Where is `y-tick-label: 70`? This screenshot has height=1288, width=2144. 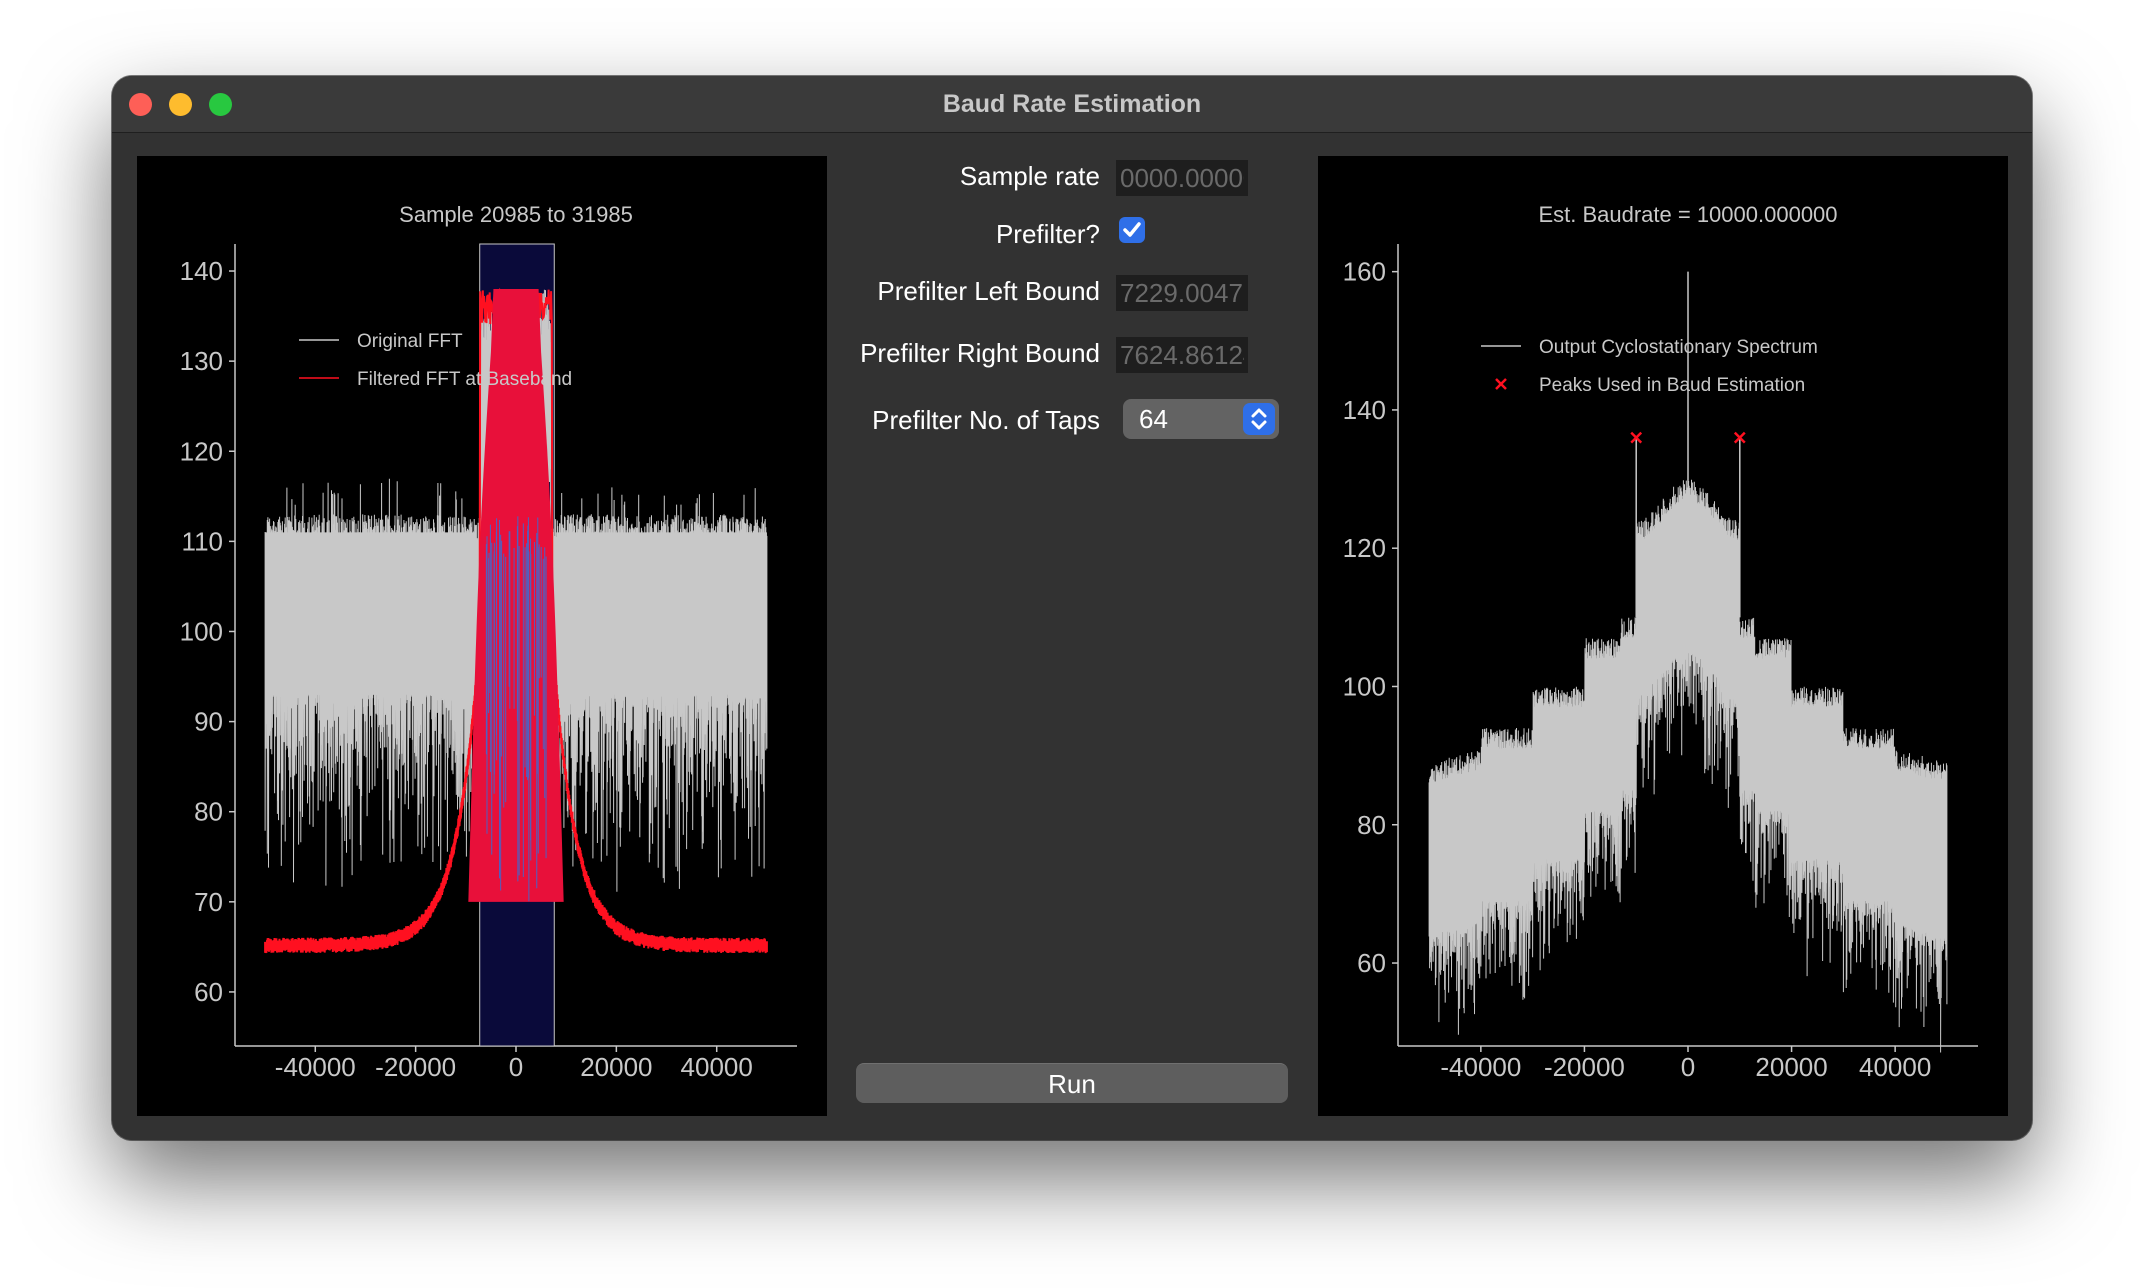 y-tick-label: 70 is located at coordinates (208, 902).